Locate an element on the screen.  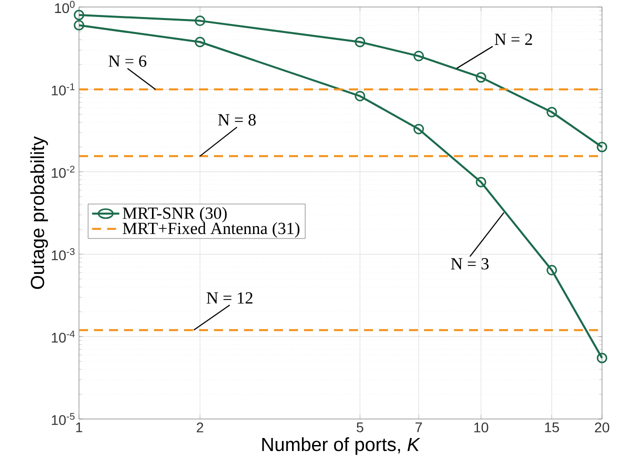
legend-label: MRT+Fixed Antenna (31) is located at coordinates (211, 230).